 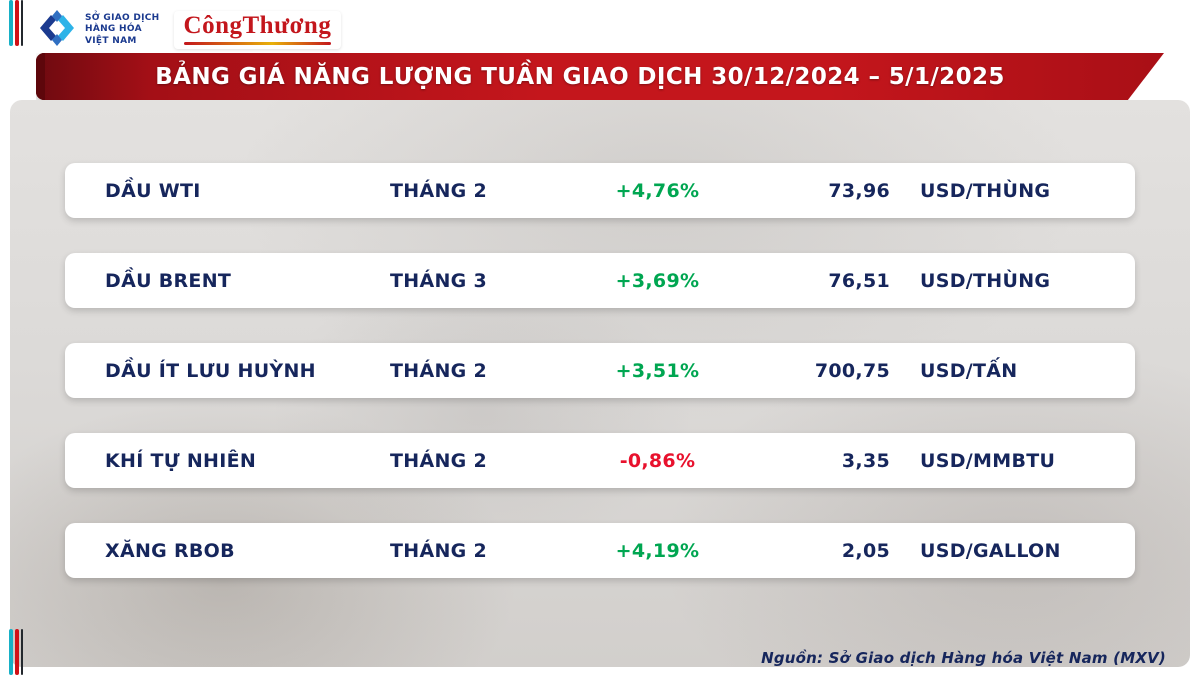 What do you see at coordinates (657, 460) in the screenshot?
I see `change-percent: -0,86%` at bounding box center [657, 460].